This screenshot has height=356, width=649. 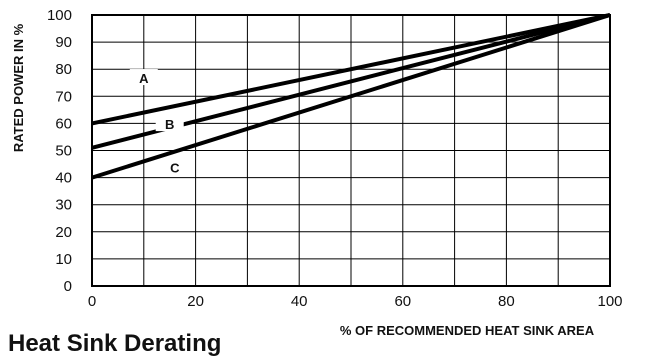 What do you see at coordinates (63, 178) in the screenshot?
I see `y-tick-label-40: 40` at bounding box center [63, 178].